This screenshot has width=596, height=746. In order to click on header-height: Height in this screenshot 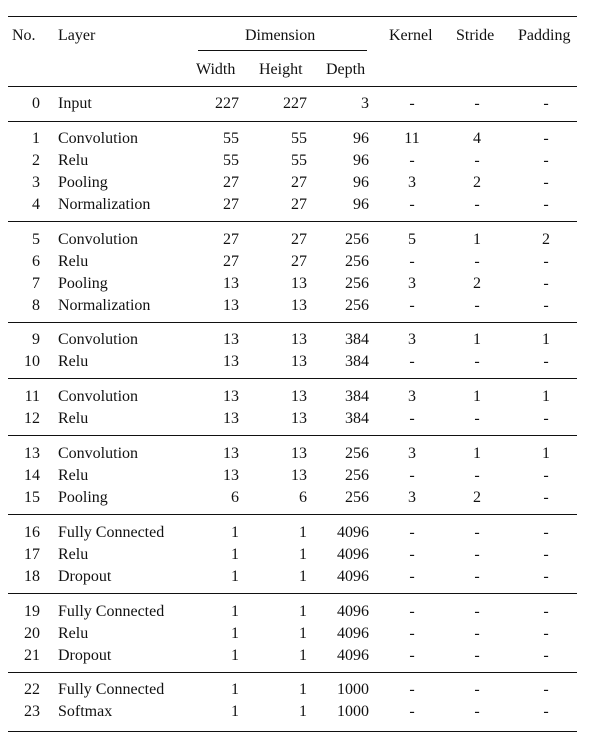, I will do `click(281, 69)`.